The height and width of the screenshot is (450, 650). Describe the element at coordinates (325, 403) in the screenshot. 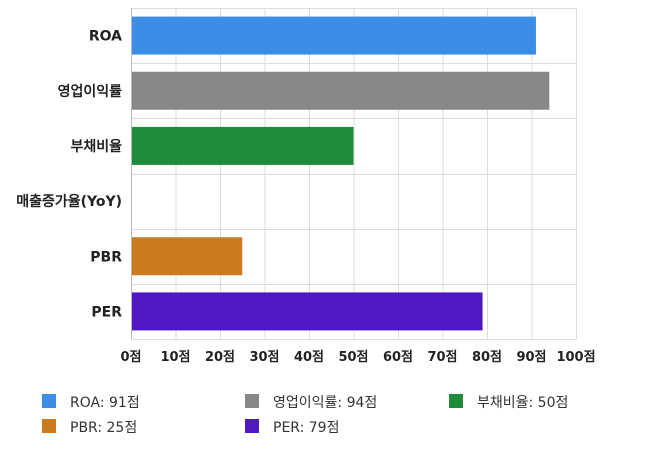

I see `legend-label: 영업이익률: 94점` at that location.